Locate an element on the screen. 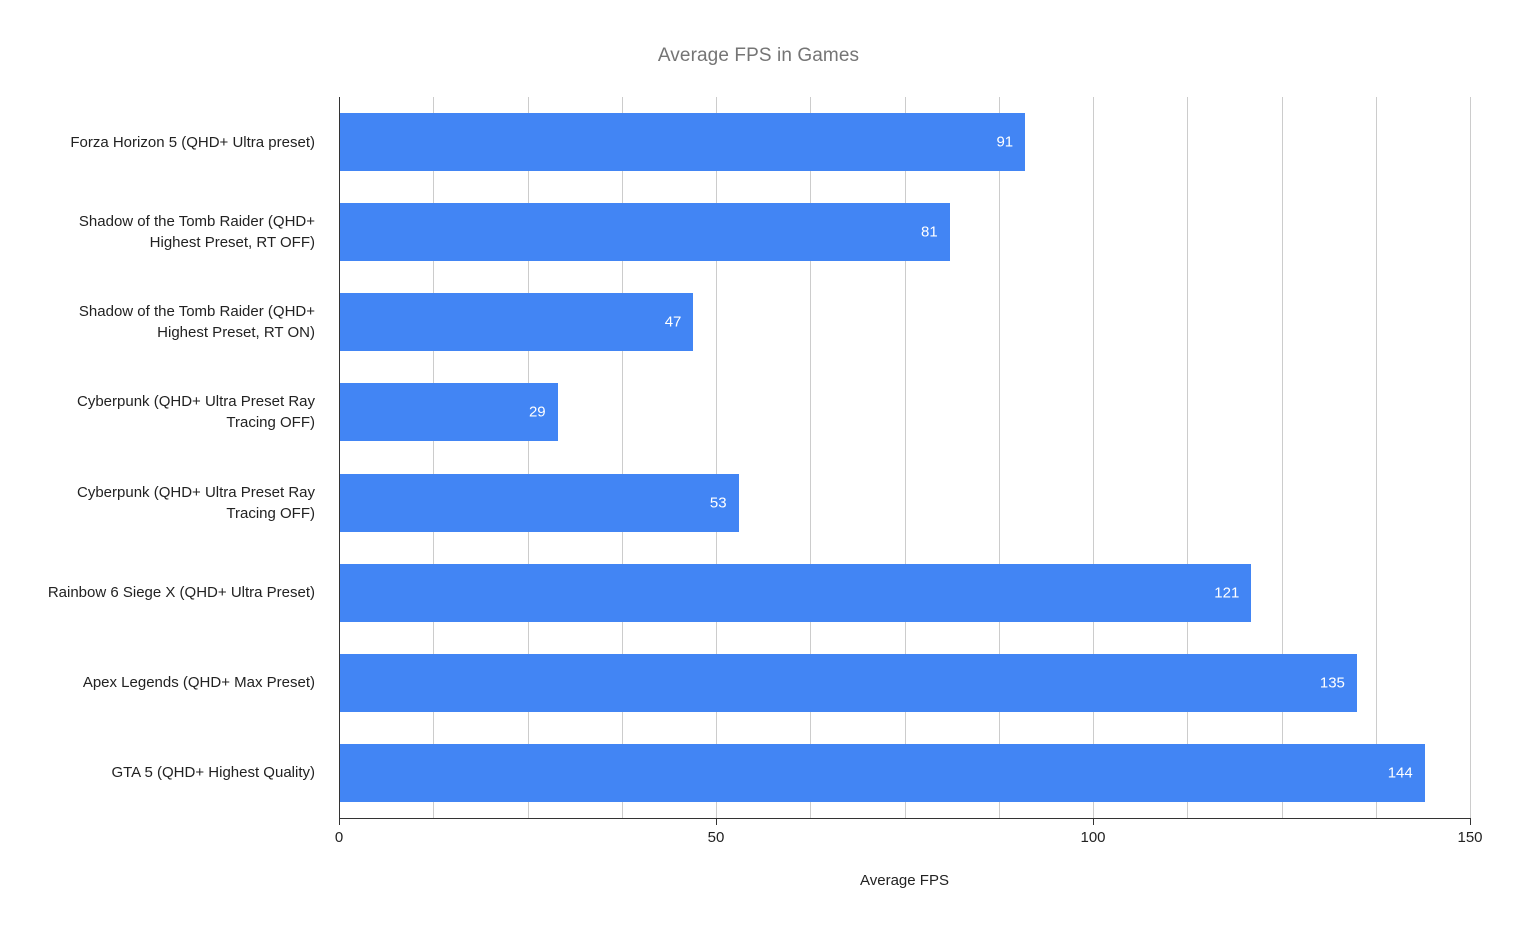 Image resolution: width=1517 pixels, height=938 pixels. bar-value-label: 47 is located at coordinates (673, 322).